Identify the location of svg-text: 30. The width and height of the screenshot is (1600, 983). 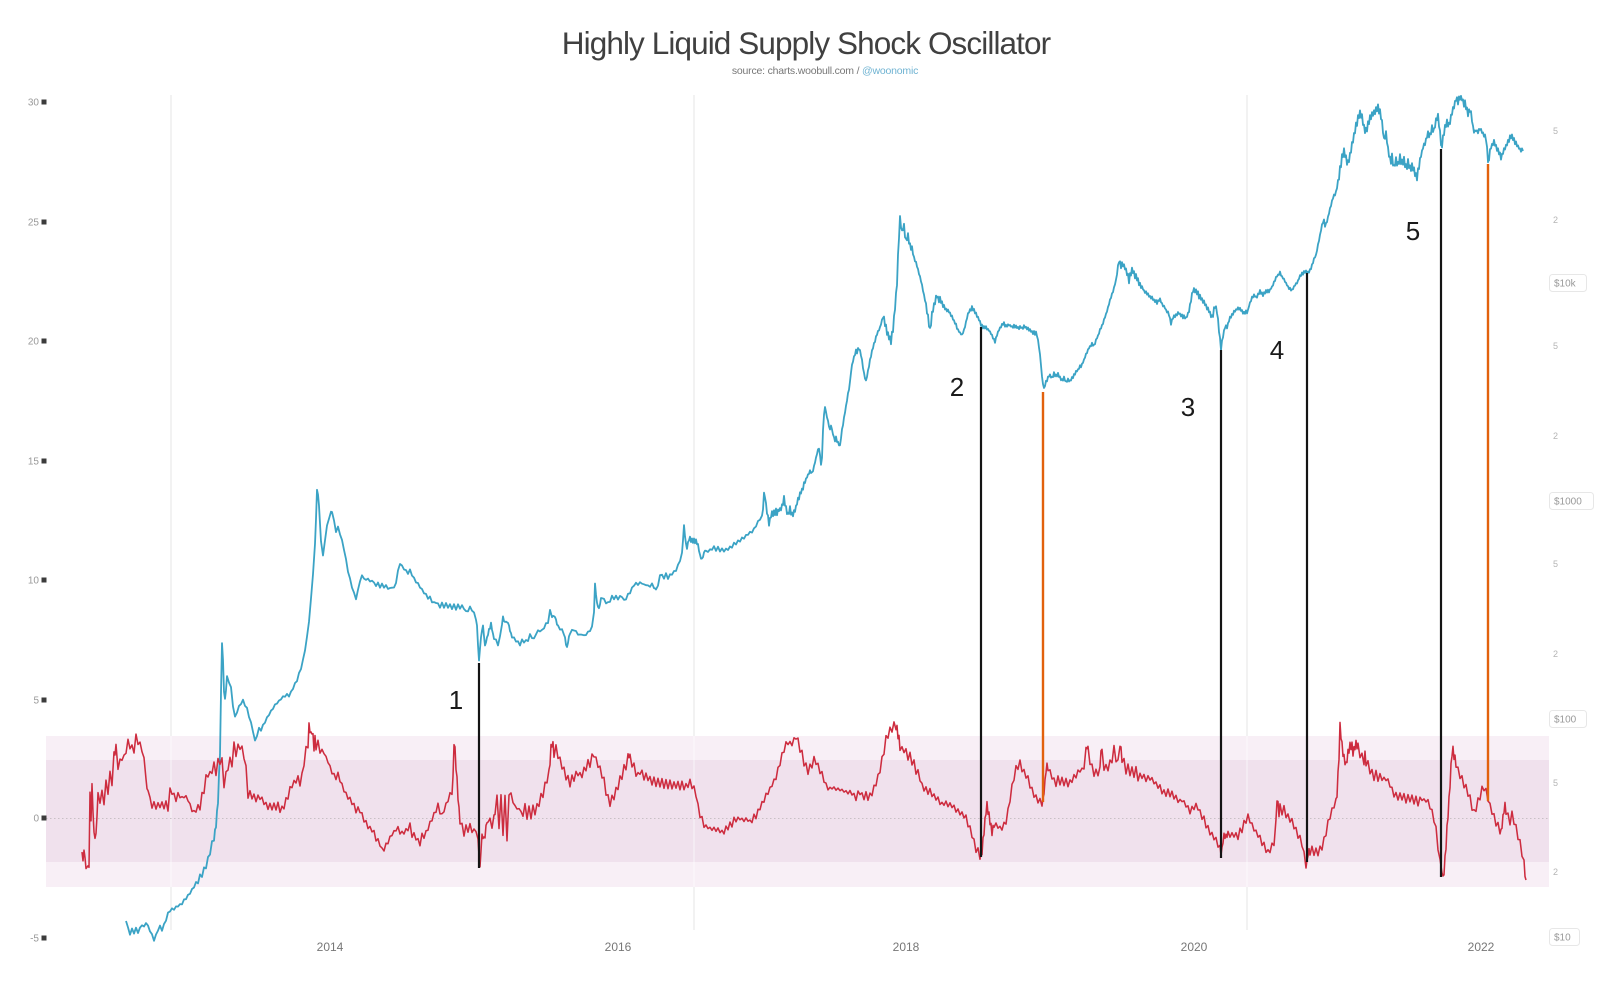
(34, 103).